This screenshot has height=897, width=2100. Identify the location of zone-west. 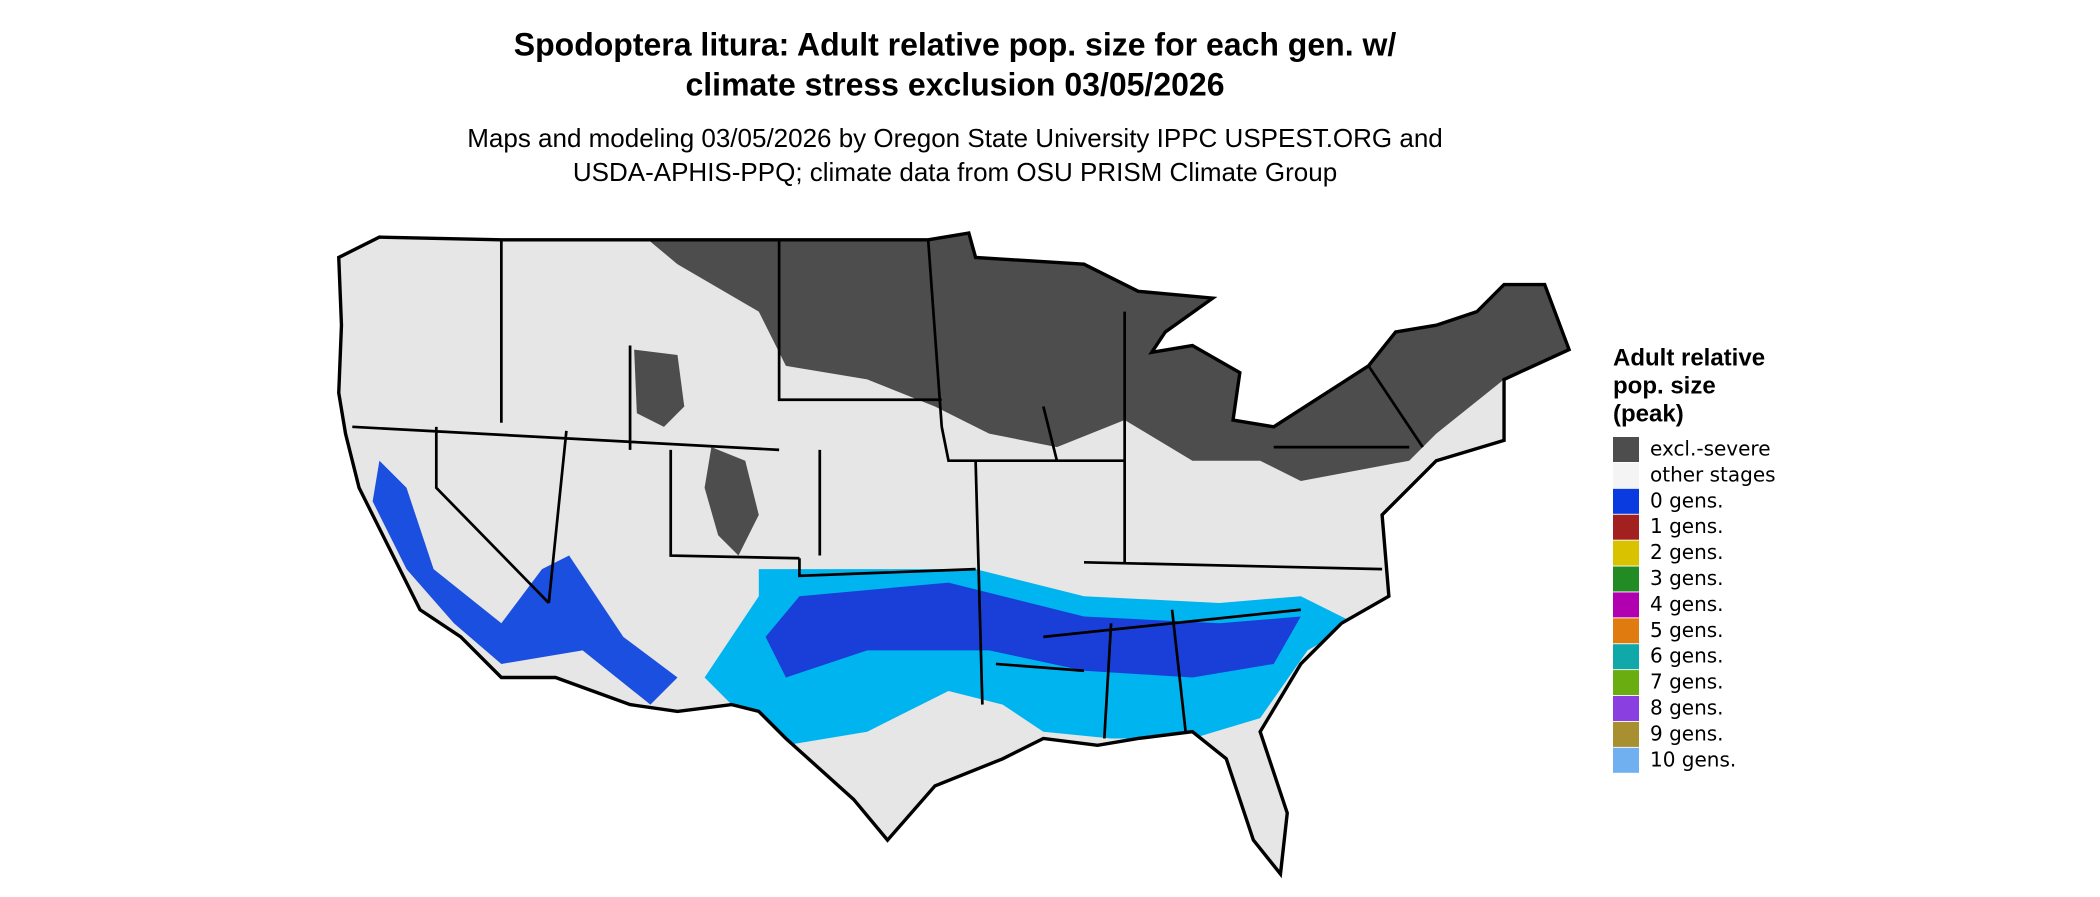
(525, 582).